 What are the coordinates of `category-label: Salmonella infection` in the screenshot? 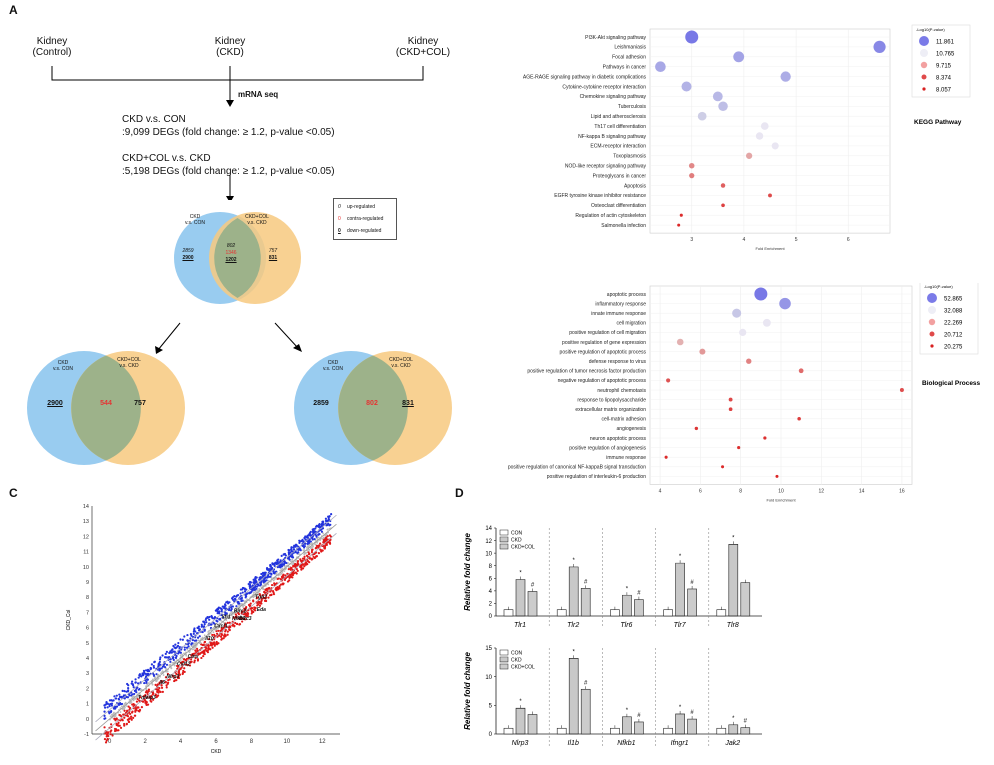 It's located at (623, 226).